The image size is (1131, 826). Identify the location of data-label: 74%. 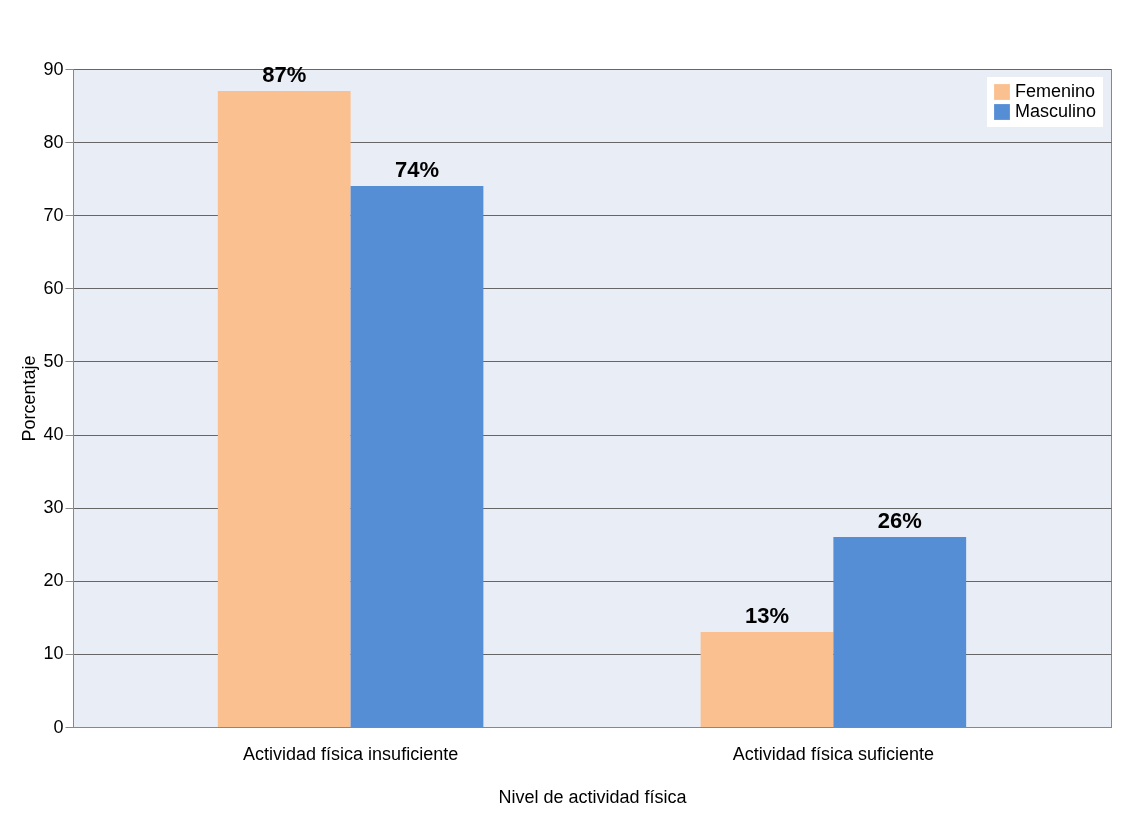
(417, 169).